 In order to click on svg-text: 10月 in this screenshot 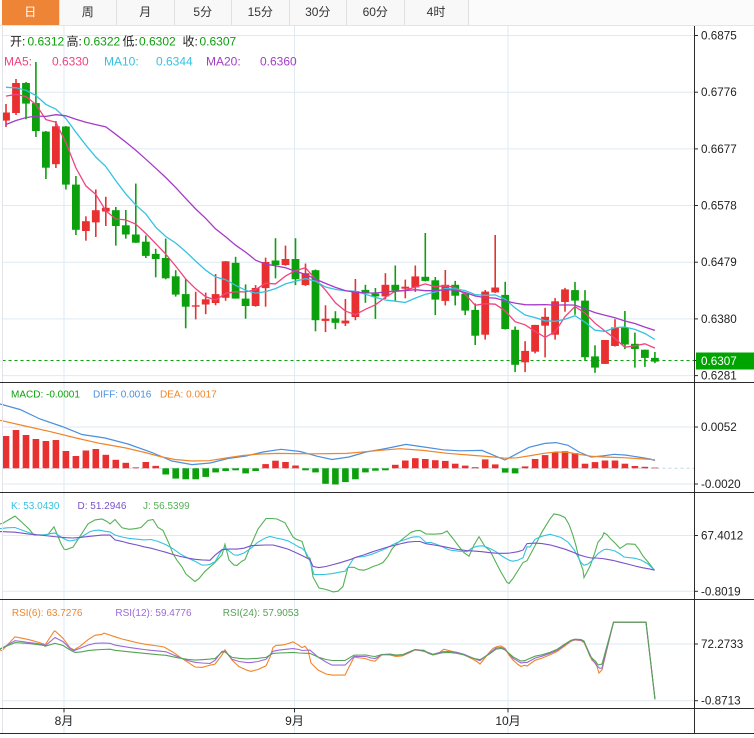, I will do `click(507, 721)`.